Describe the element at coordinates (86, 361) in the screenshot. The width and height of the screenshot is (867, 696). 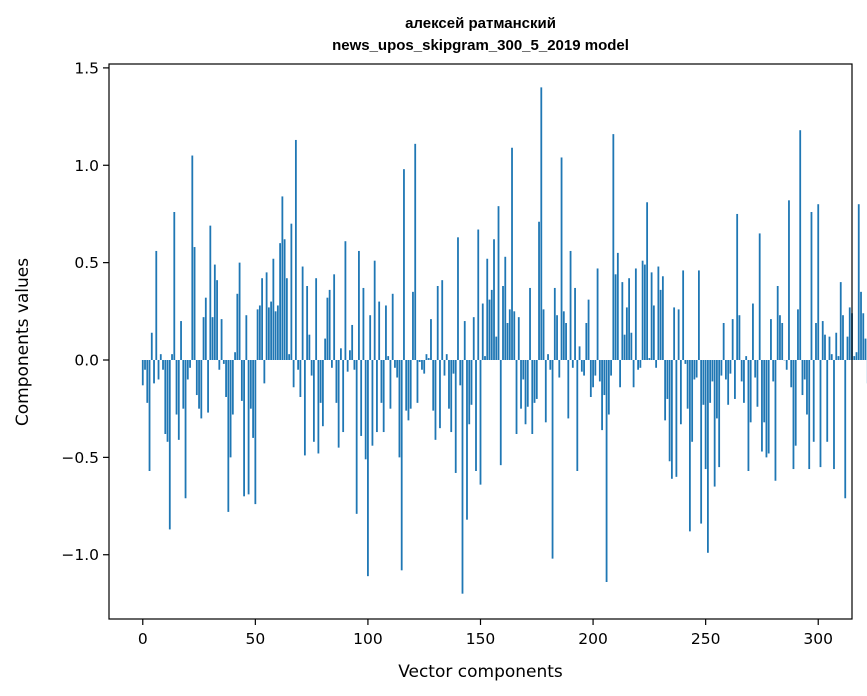
I see `y-tick-label: 0.0` at that location.